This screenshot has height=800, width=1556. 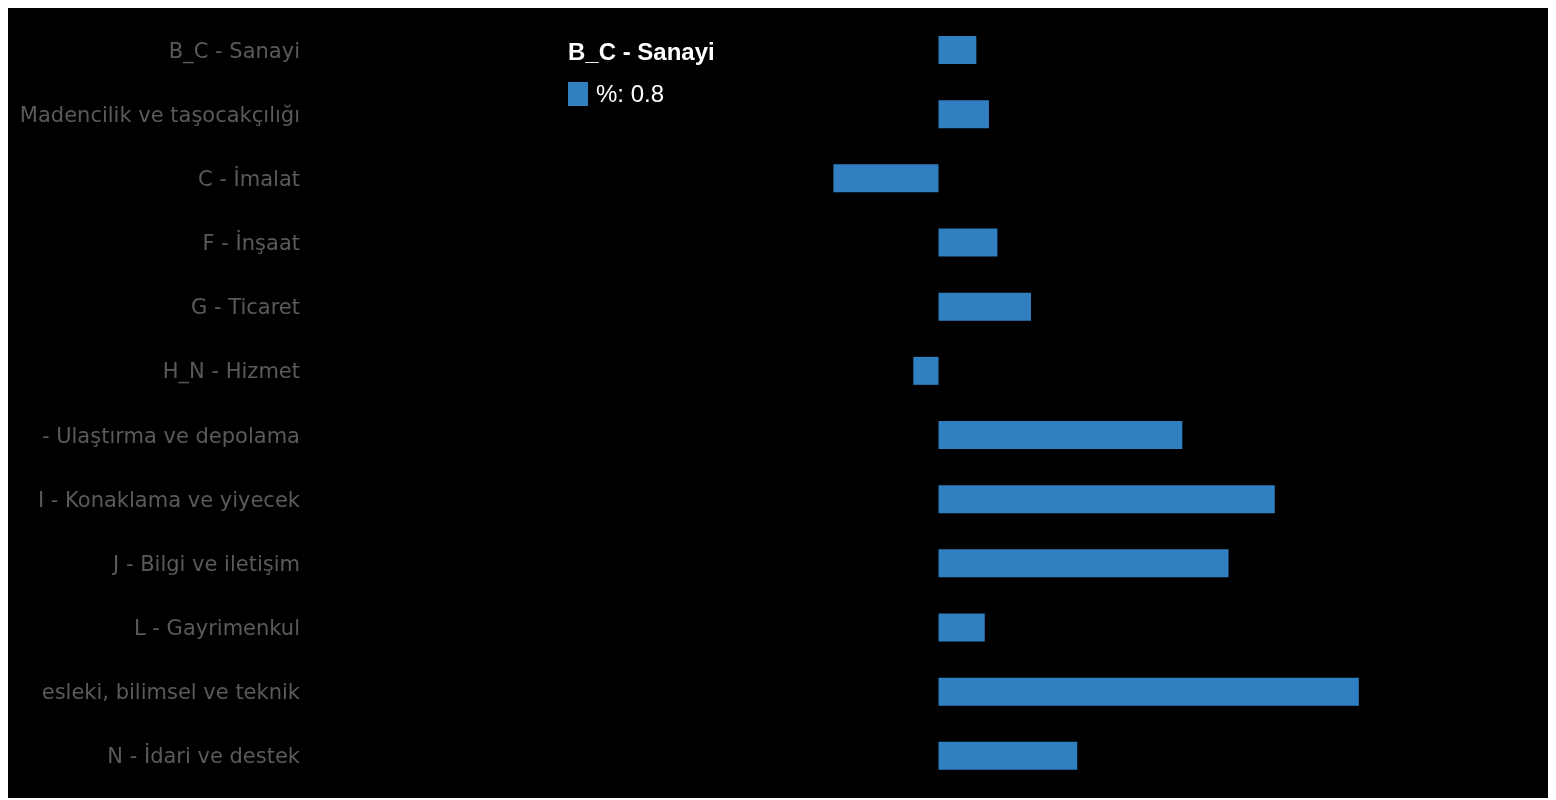 I want to click on y-tick-label: - Ulaştırma ve depolama, so click(x=170, y=435).